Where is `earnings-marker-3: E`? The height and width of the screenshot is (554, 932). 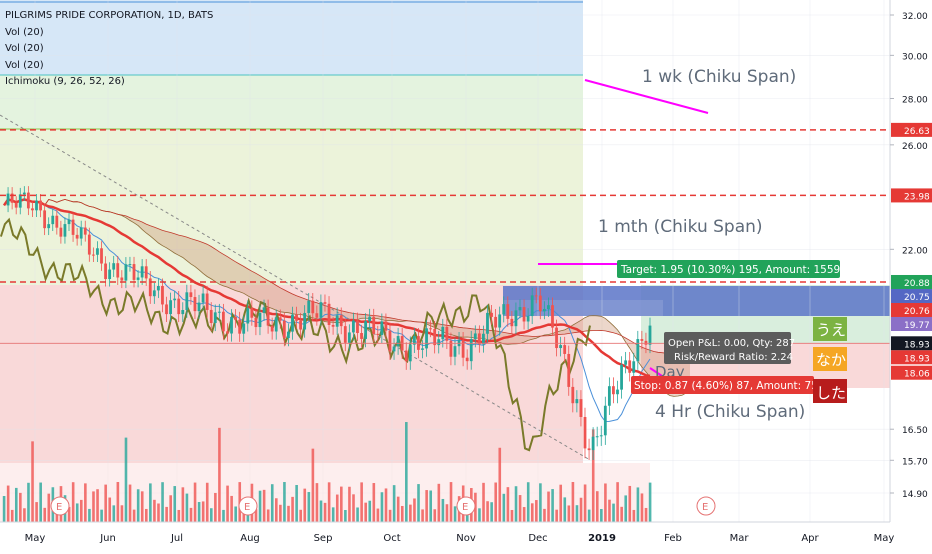 earnings-marker-3: E is located at coordinates (466, 506).